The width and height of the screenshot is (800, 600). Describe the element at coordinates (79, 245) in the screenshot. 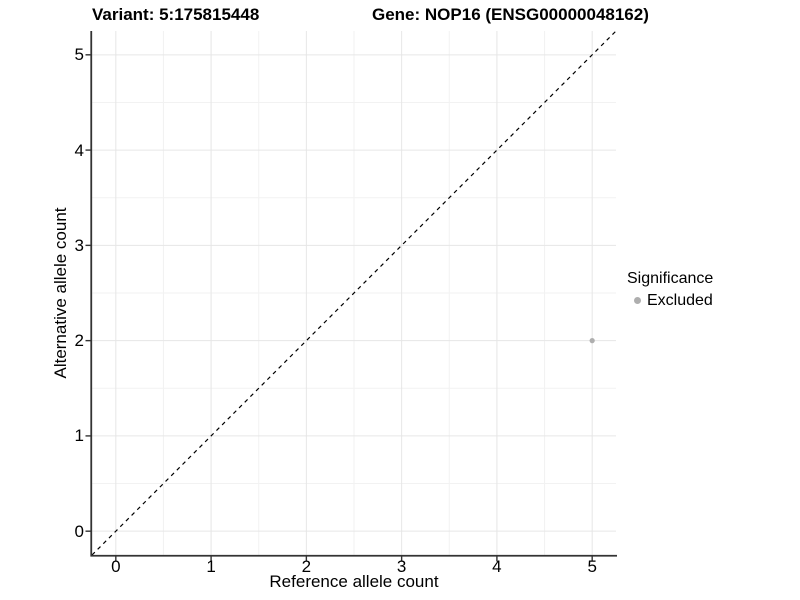

I see `y-tick-label: 3` at that location.